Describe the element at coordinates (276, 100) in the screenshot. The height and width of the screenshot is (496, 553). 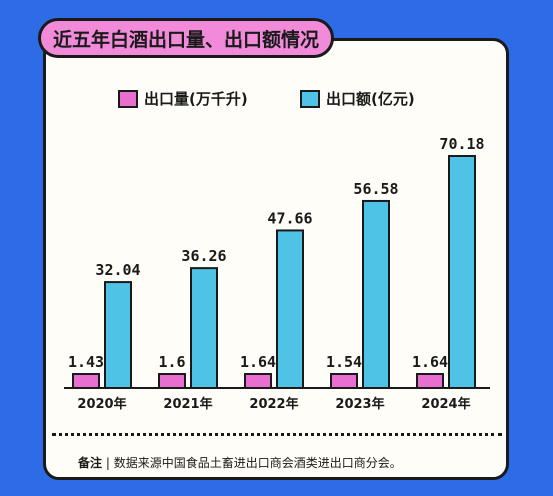
I see `legend: 出口量(万千升) 出口额(亿元)` at that location.